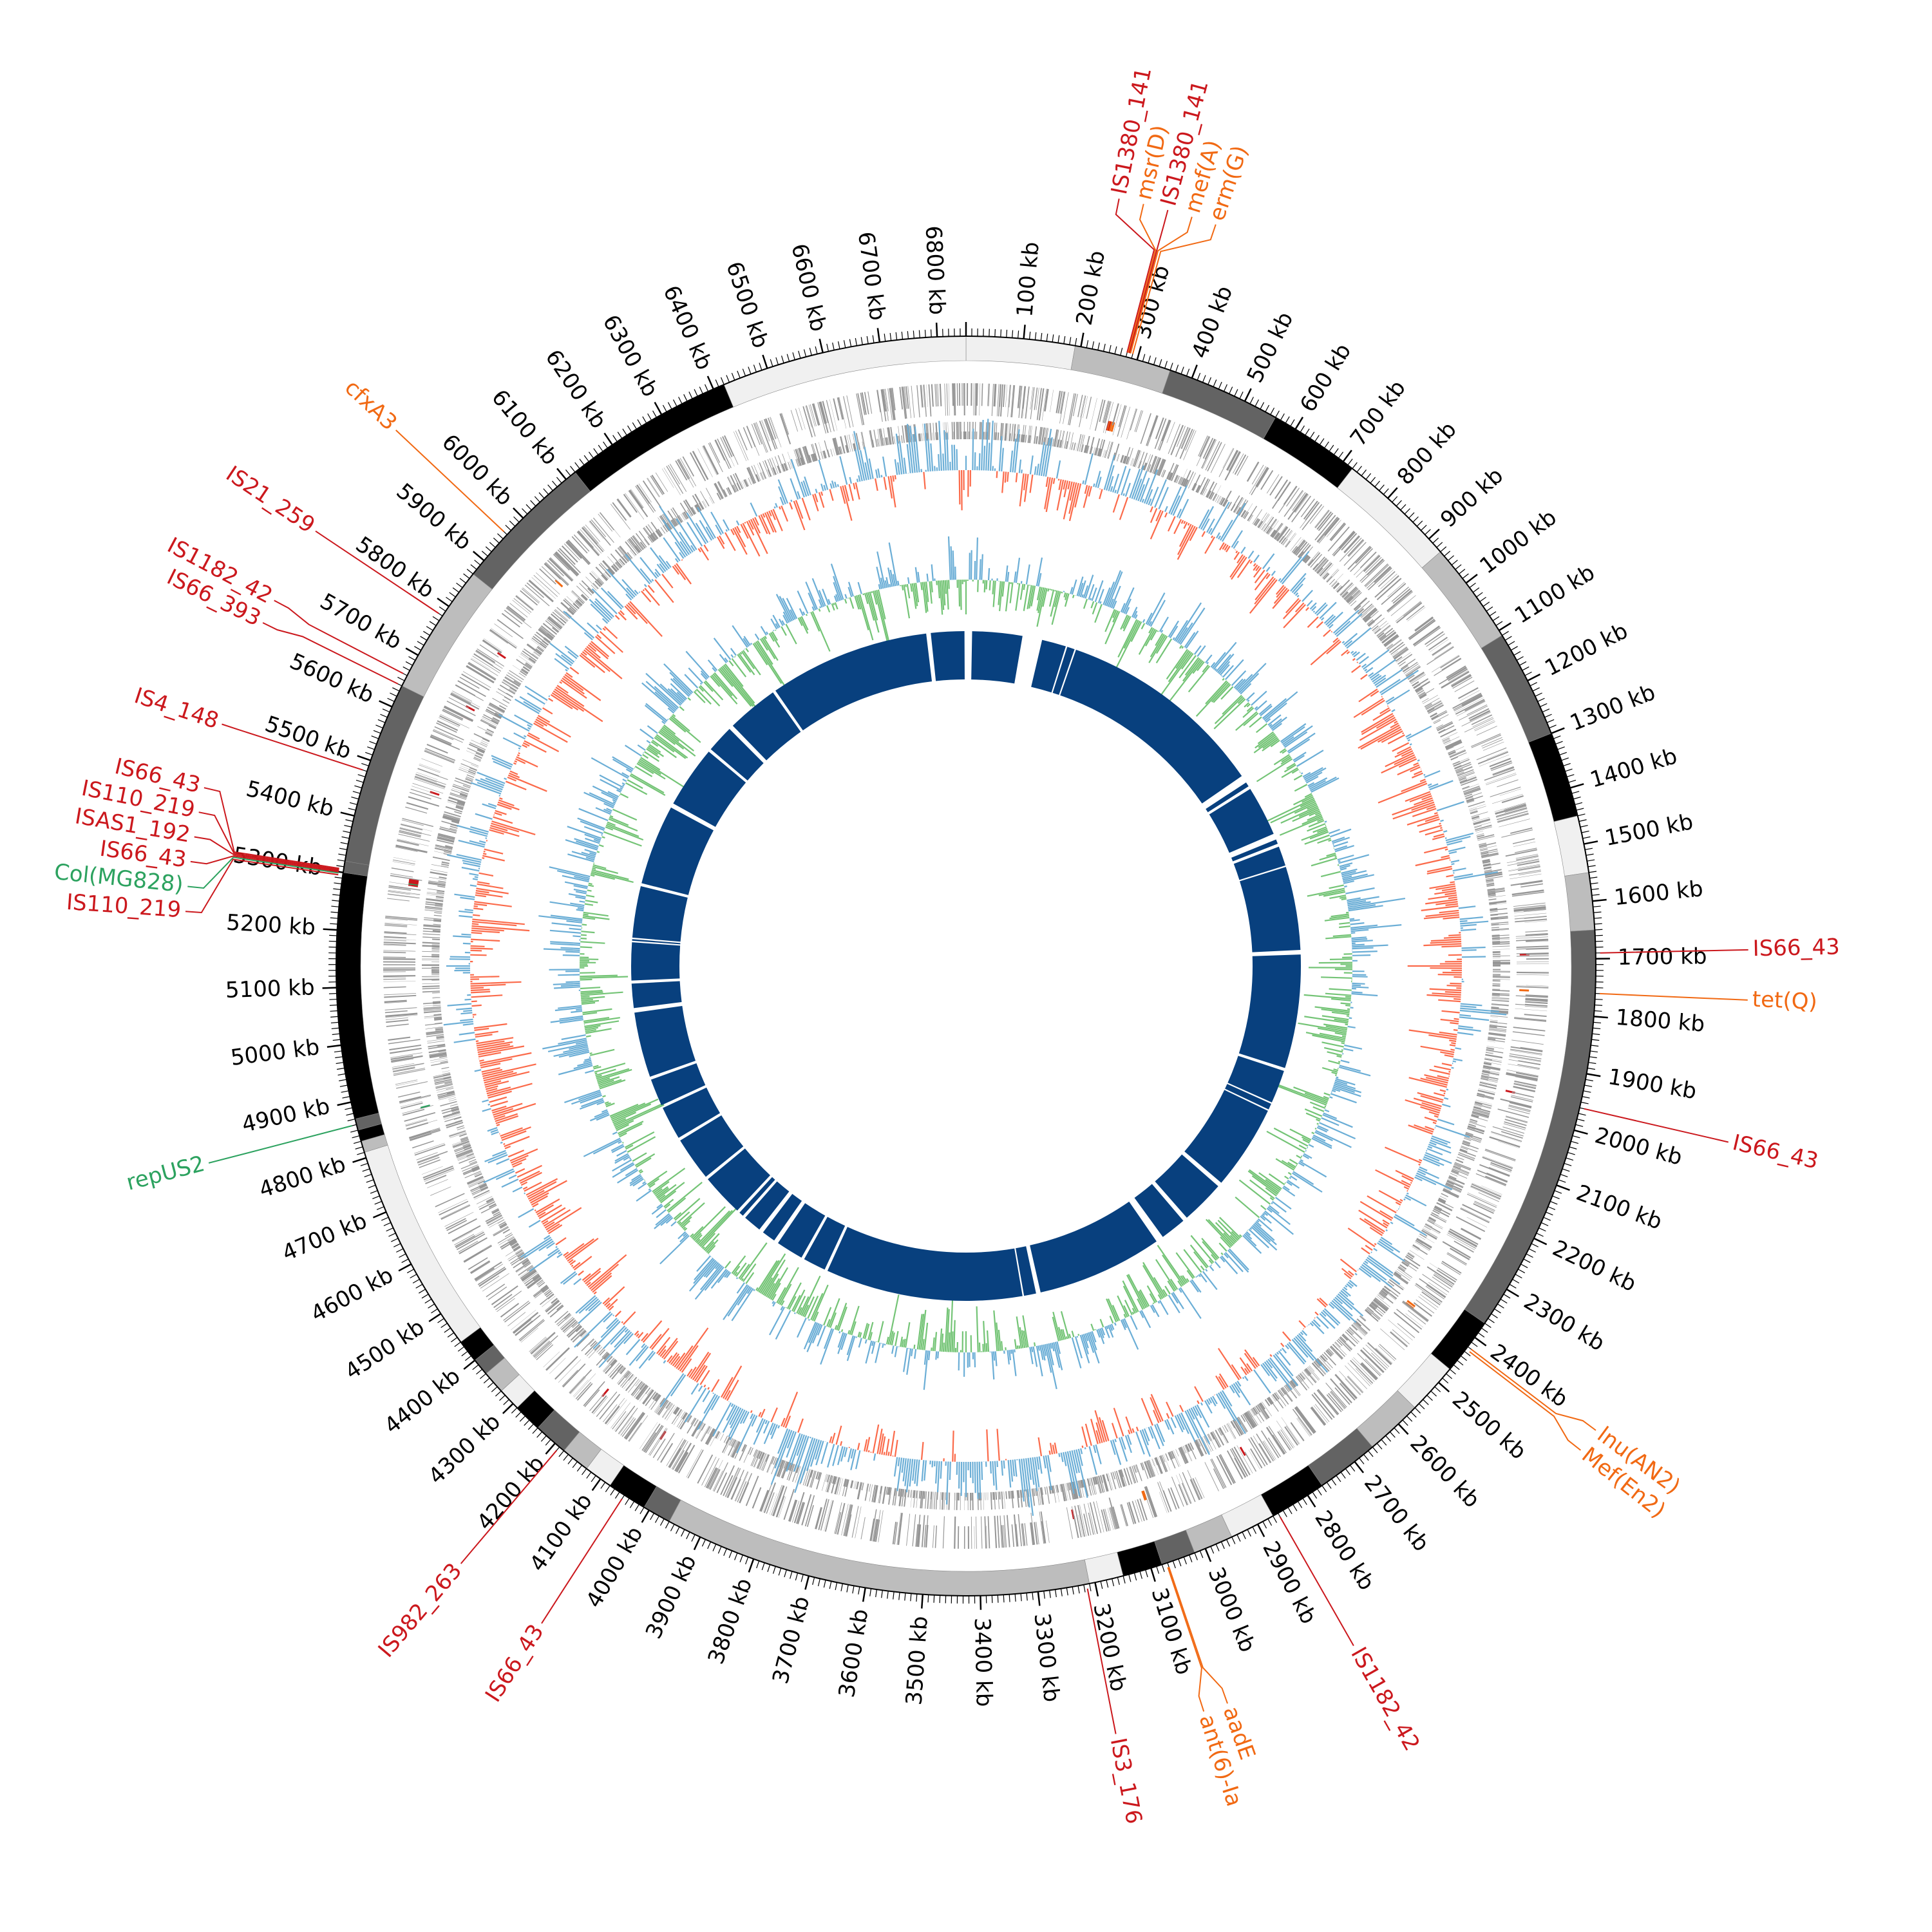 The width and height of the screenshot is (1932, 1932). Describe the element at coordinates (614, 1568) in the screenshot. I see `tick-label: 4000 kb` at that location.